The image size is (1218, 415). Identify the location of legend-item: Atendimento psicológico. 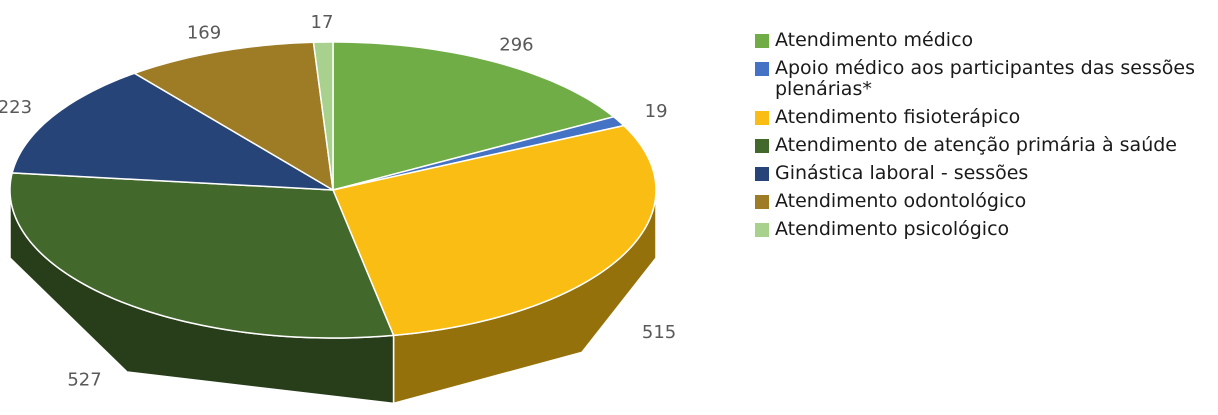
(975, 229).